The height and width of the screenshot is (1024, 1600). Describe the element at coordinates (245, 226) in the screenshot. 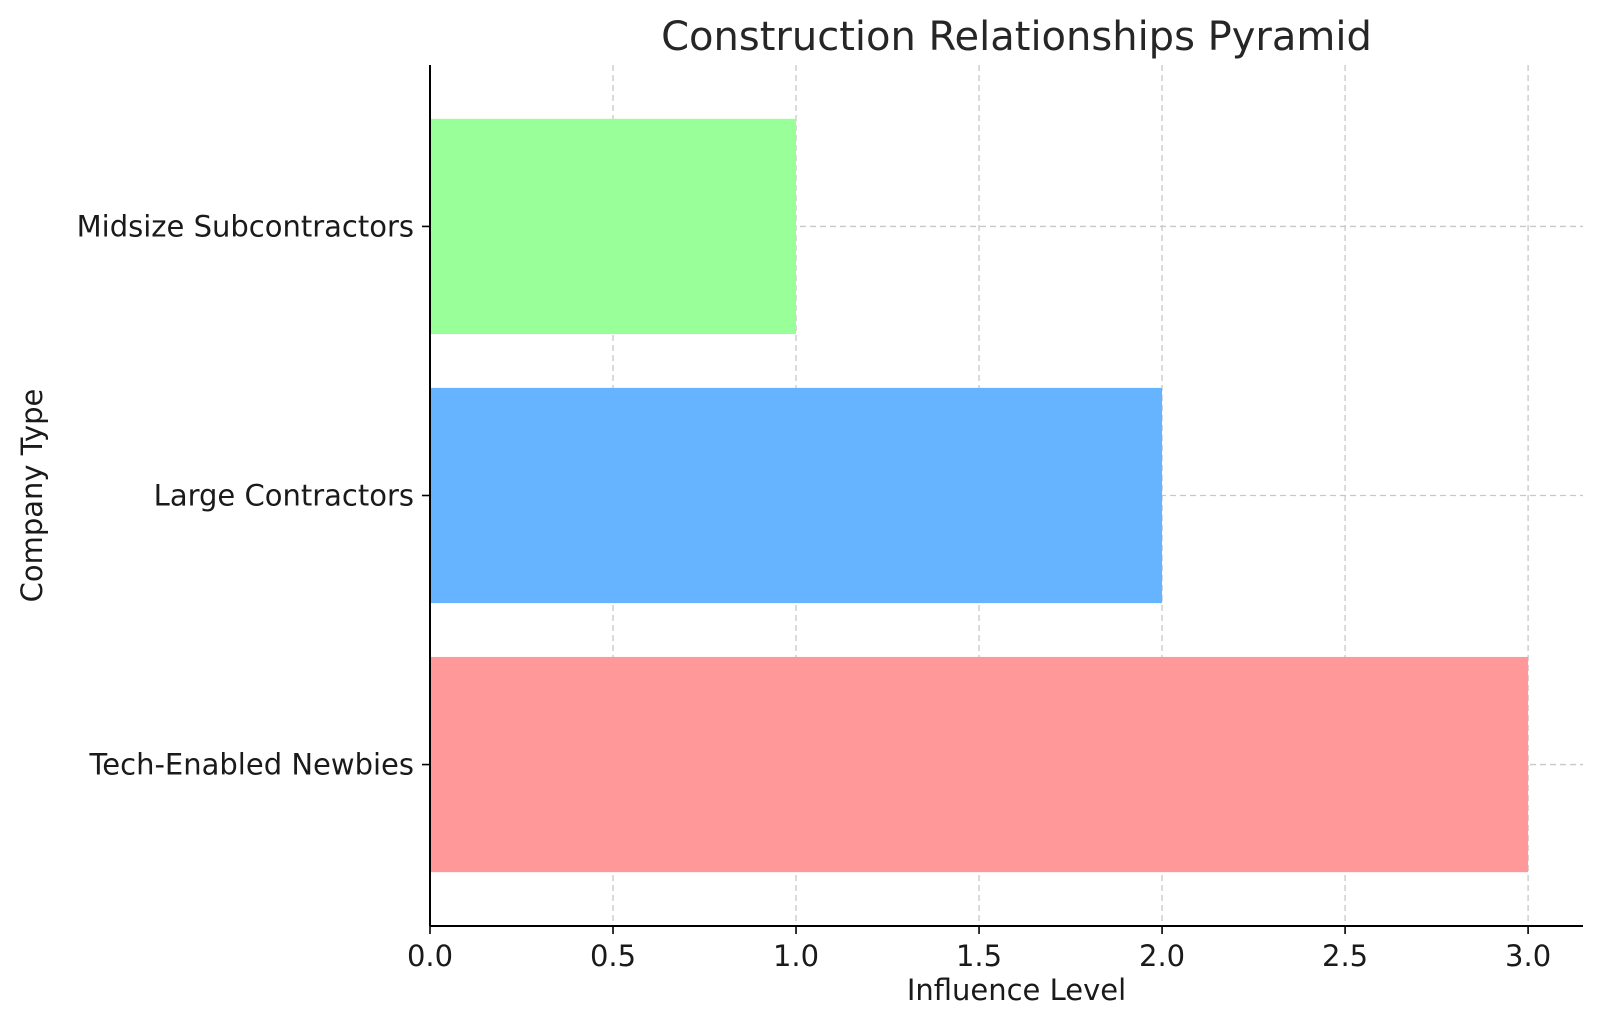

I see `y-tick-label: Midsize Subcontractors` at that location.